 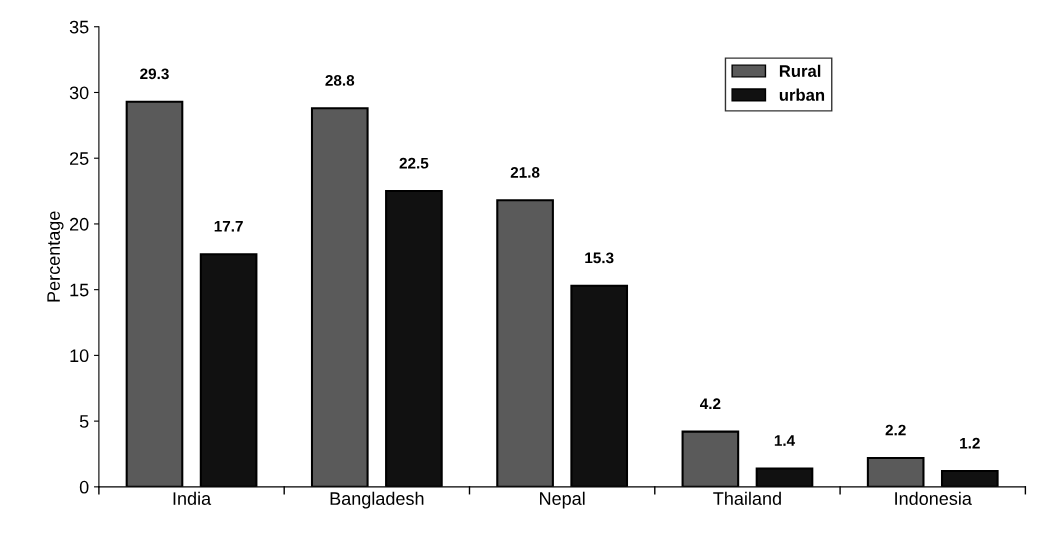 What do you see at coordinates (970, 443) in the screenshot?
I see `data-label: 1.2` at bounding box center [970, 443].